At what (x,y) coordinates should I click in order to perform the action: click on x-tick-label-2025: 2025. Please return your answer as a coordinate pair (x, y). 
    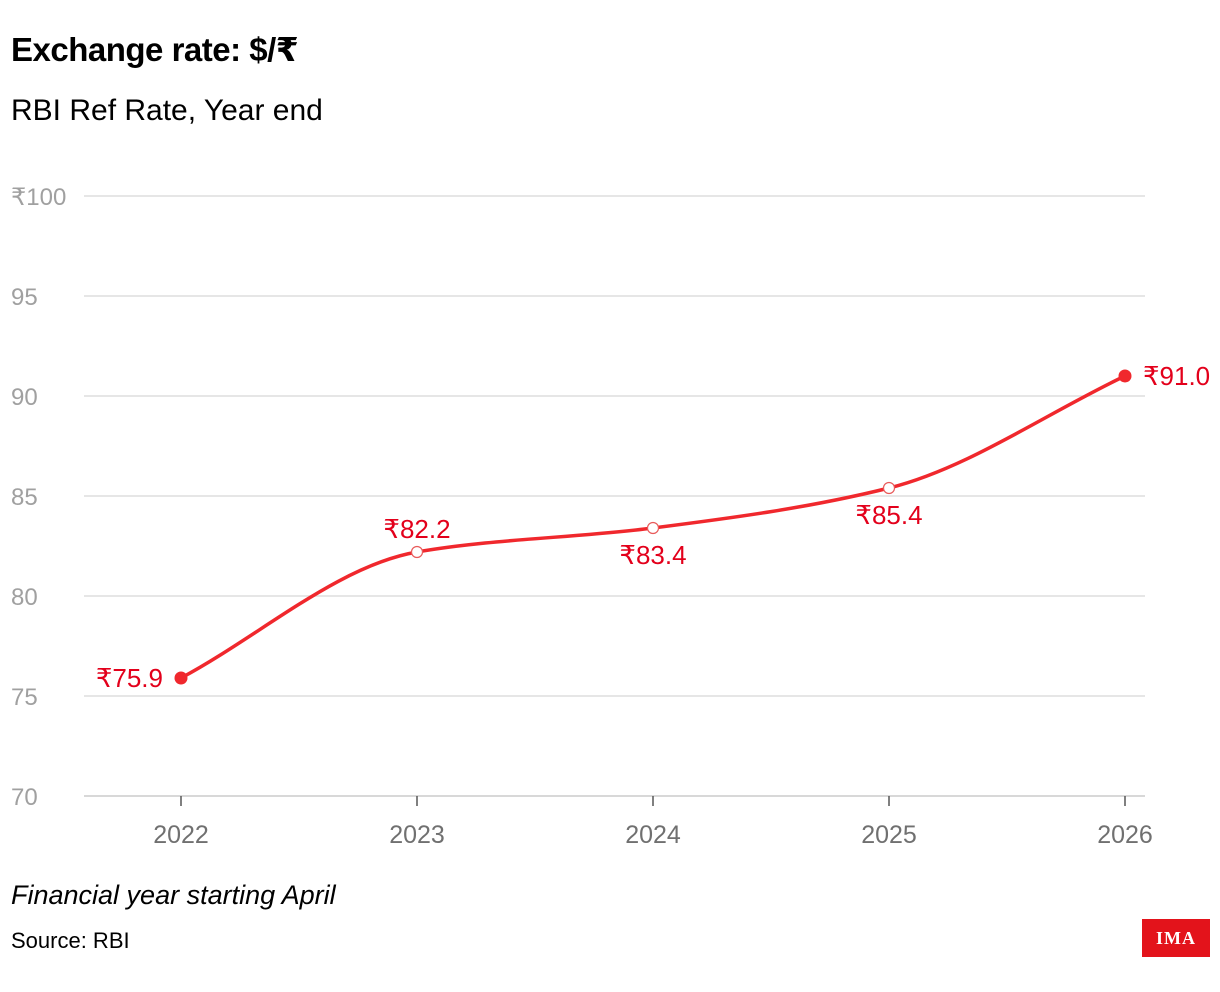
    Looking at the image, I should click on (889, 835).